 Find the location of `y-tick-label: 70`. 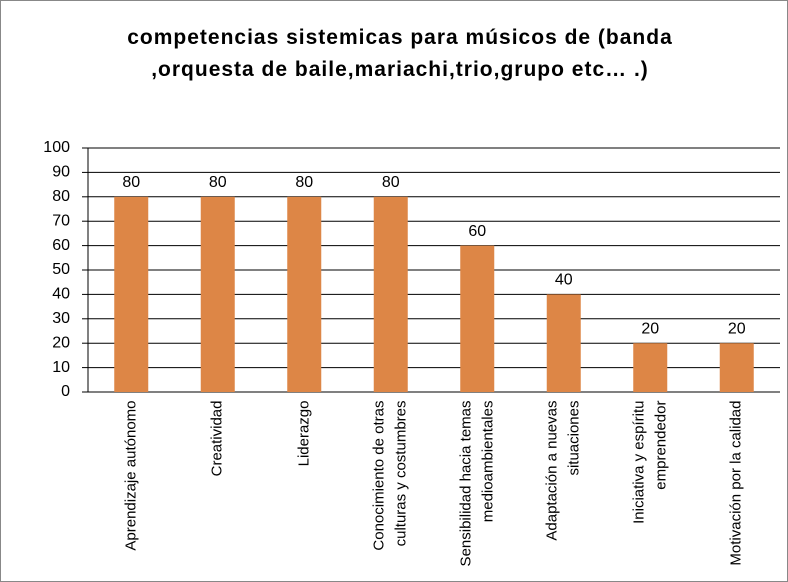

y-tick-label: 70 is located at coordinates (61, 220).